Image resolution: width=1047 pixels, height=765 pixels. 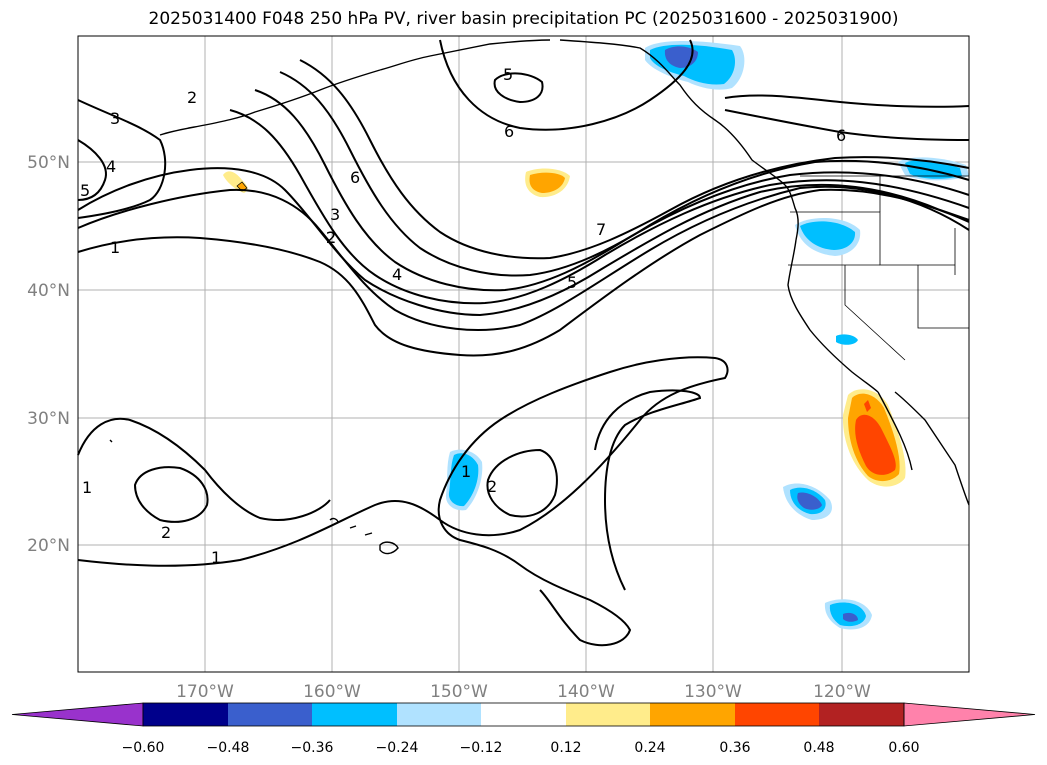 I want to click on contour-2-central, so click(x=522, y=483).